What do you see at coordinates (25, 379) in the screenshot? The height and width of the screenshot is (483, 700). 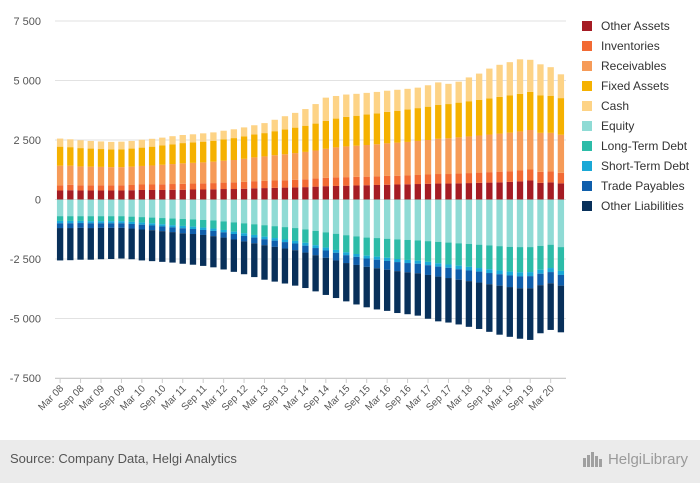 I see `y-tick-label: -7 500` at bounding box center [25, 379].